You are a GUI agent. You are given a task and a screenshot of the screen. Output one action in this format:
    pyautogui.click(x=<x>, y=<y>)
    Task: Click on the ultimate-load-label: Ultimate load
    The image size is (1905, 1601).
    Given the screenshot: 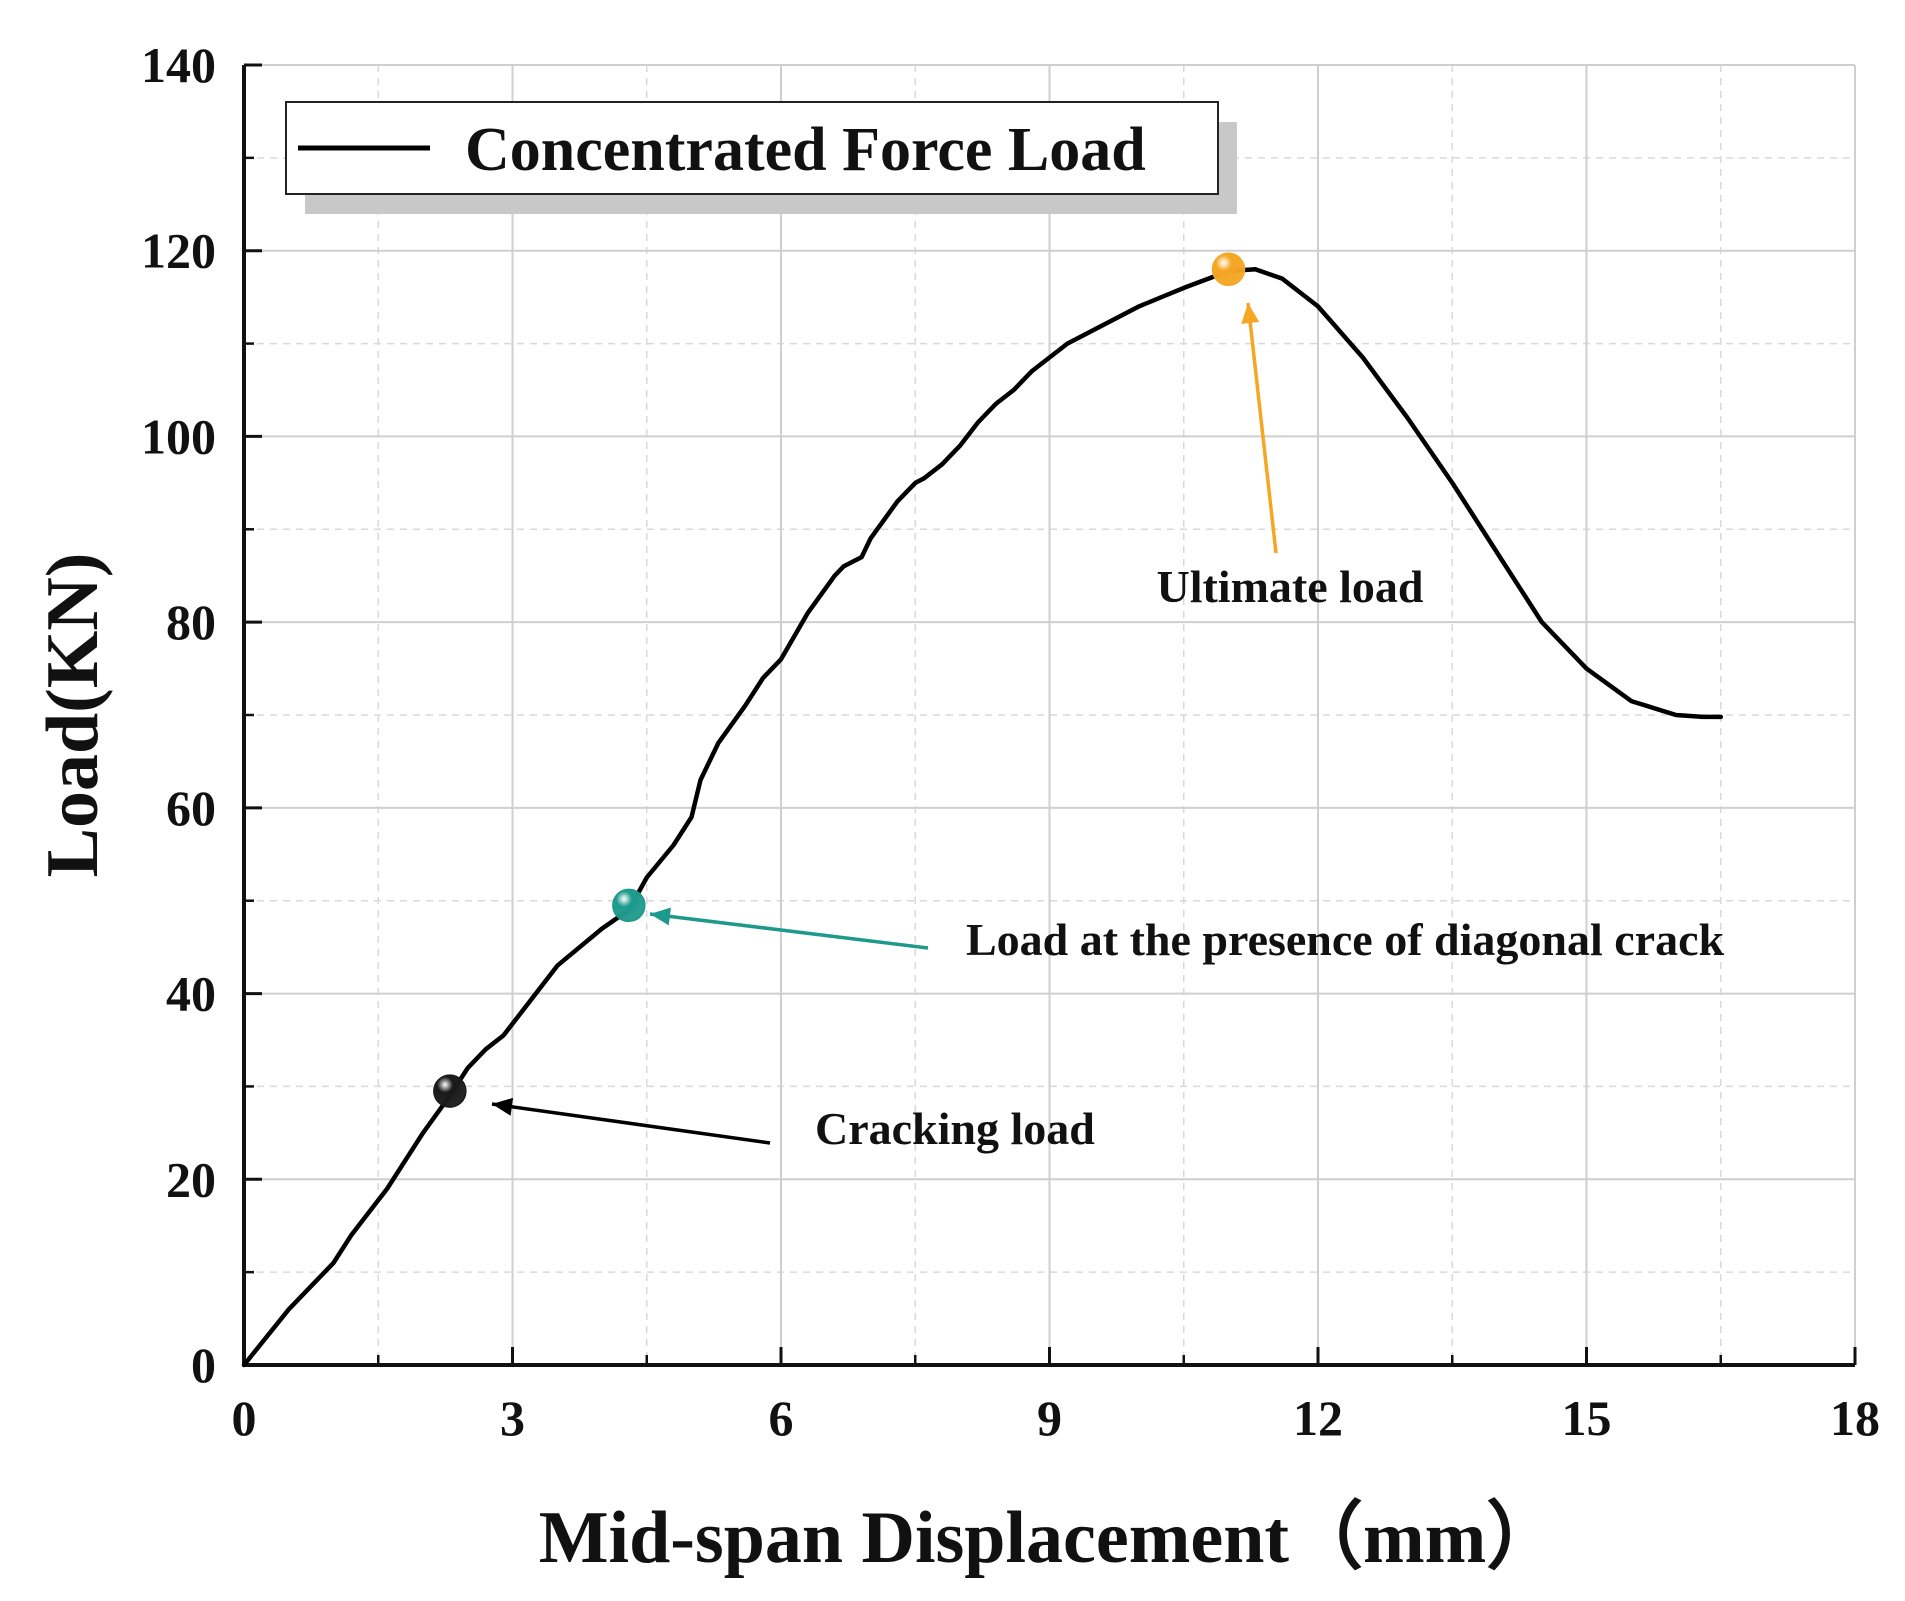 What is the action you would take?
    pyautogui.click(x=1289, y=586)
    